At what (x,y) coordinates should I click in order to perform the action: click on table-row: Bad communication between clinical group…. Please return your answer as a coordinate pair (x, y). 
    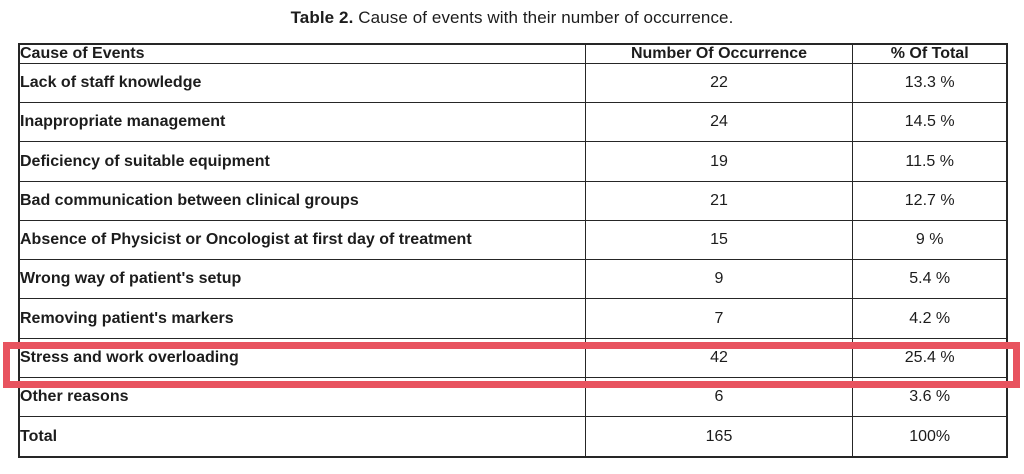
    Looking at the image, I should click on (513, 200).